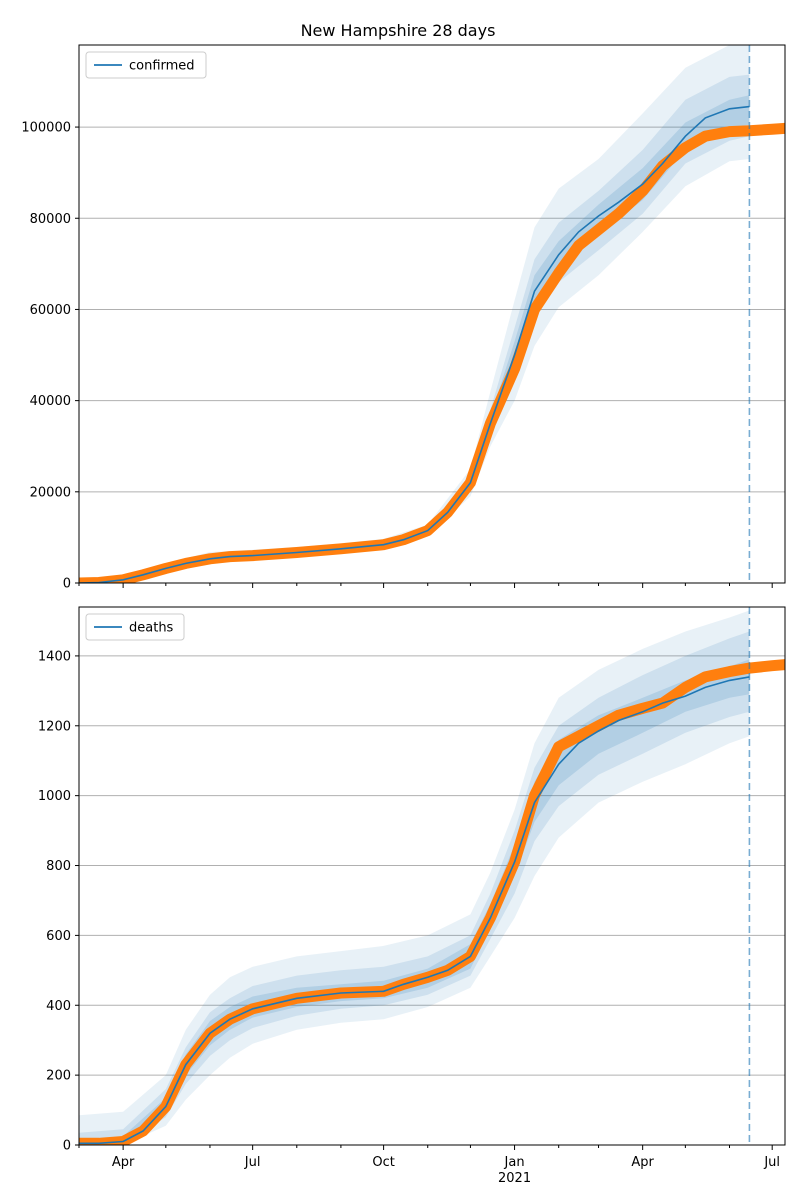 This screenshot has width=800, height=1200. Describe the element at coordinates (58, 1076) in the screenshot. I see `deaths-ytick-label: 200` at that location.